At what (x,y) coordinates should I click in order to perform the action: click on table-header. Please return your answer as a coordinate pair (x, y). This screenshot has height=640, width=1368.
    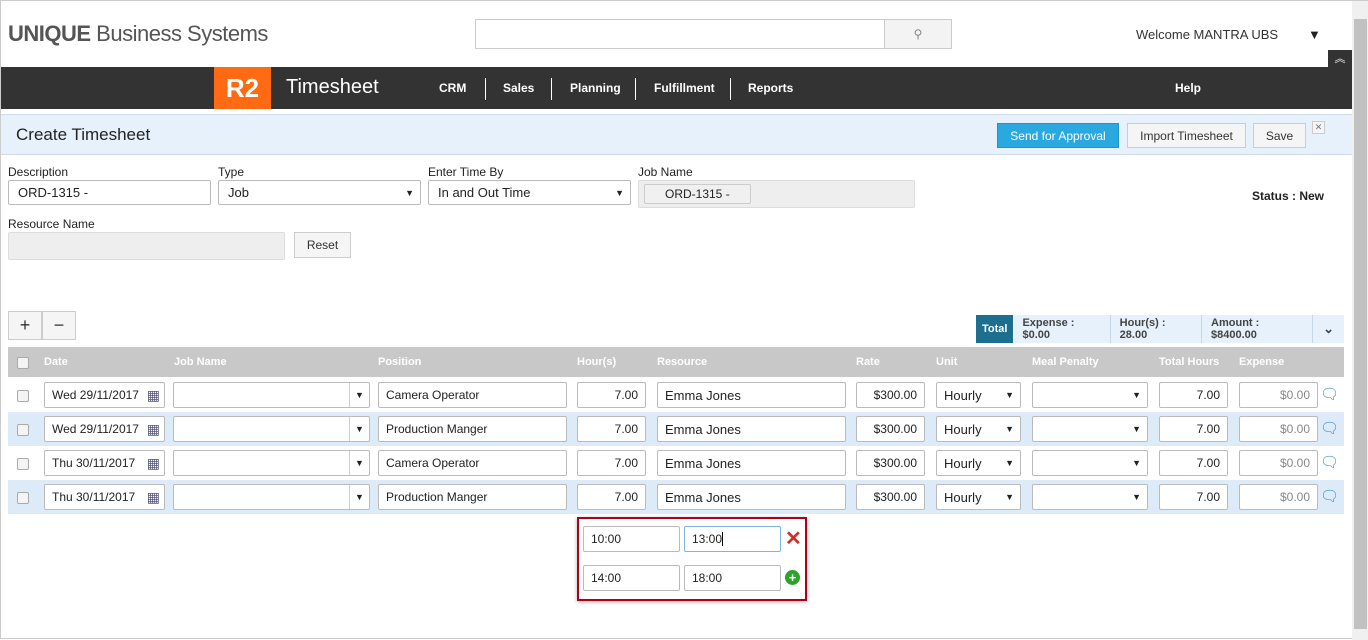
    Looking at the image, I should click on (676, 362).